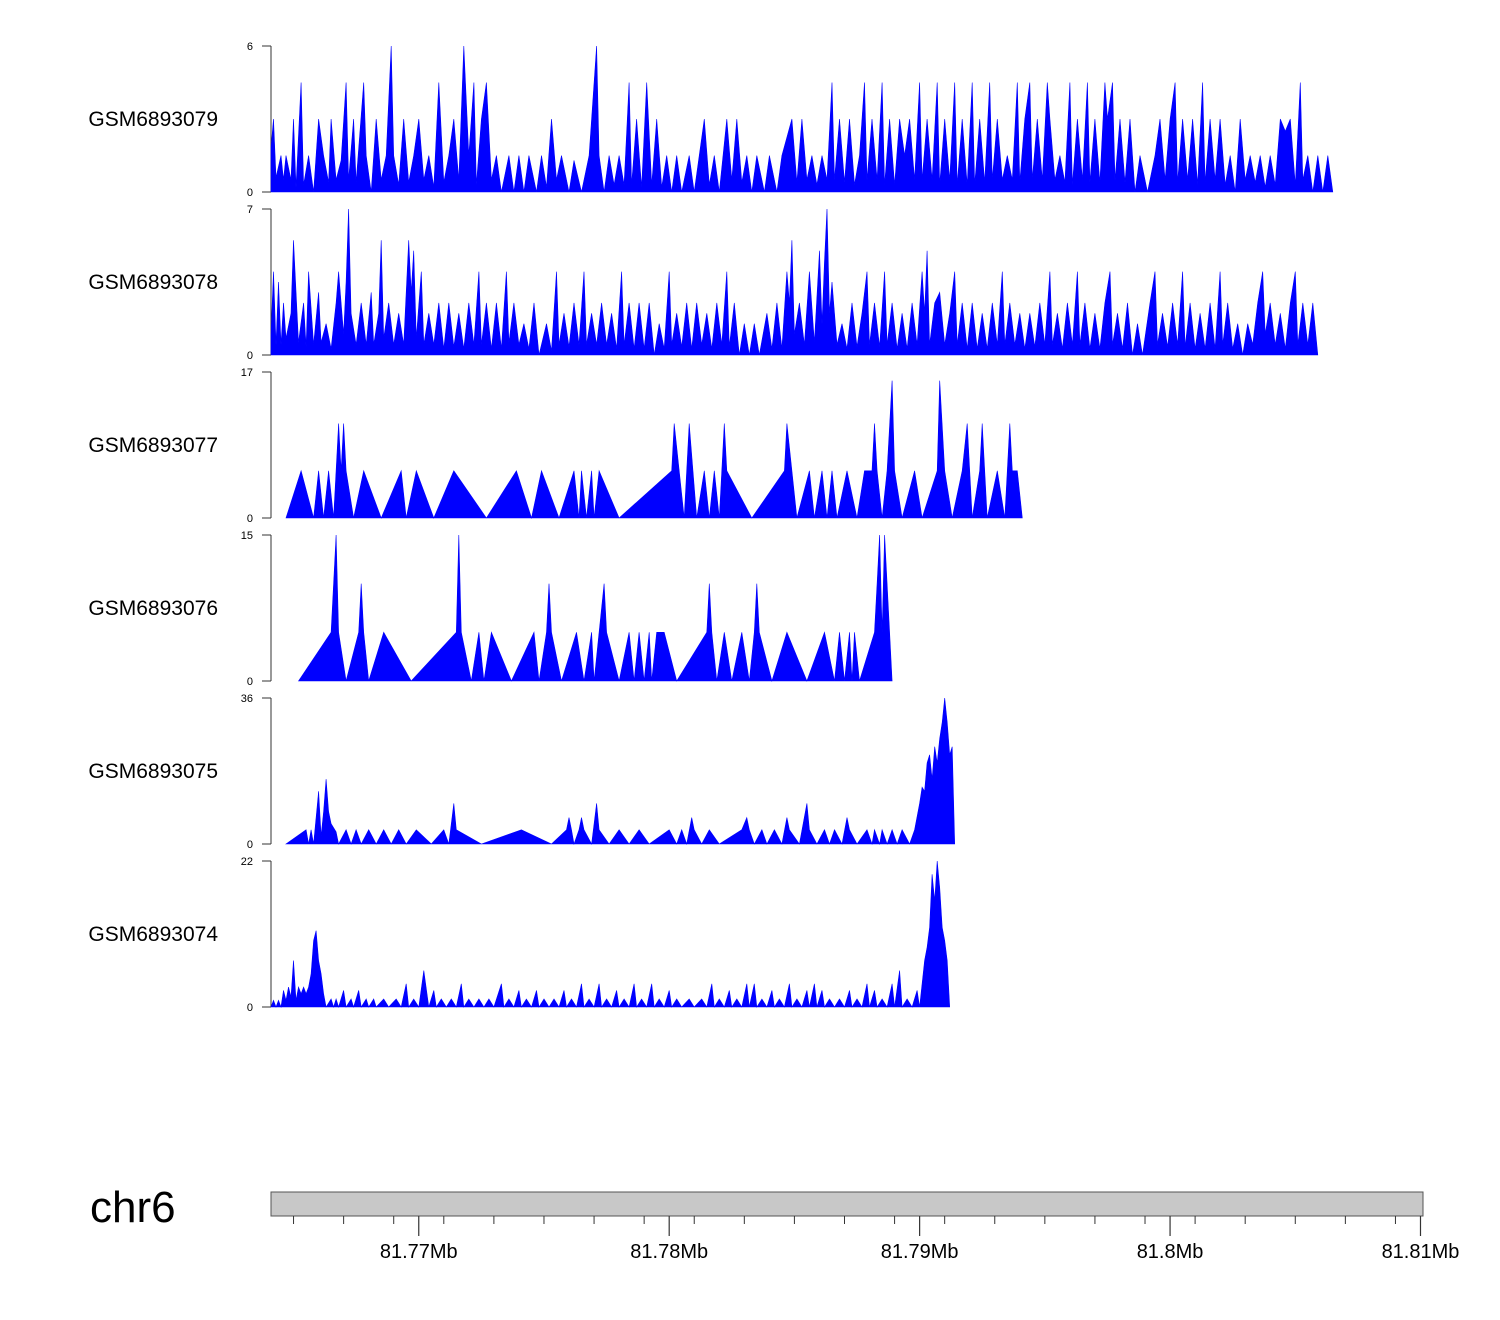 The height and width of the screenshot is (1320, 1500). What do you see at coordinates (1421, 1252) in the screenshot?
I see `x-tick-label: 81.81Mb` at bounding box center [1421, 1252].